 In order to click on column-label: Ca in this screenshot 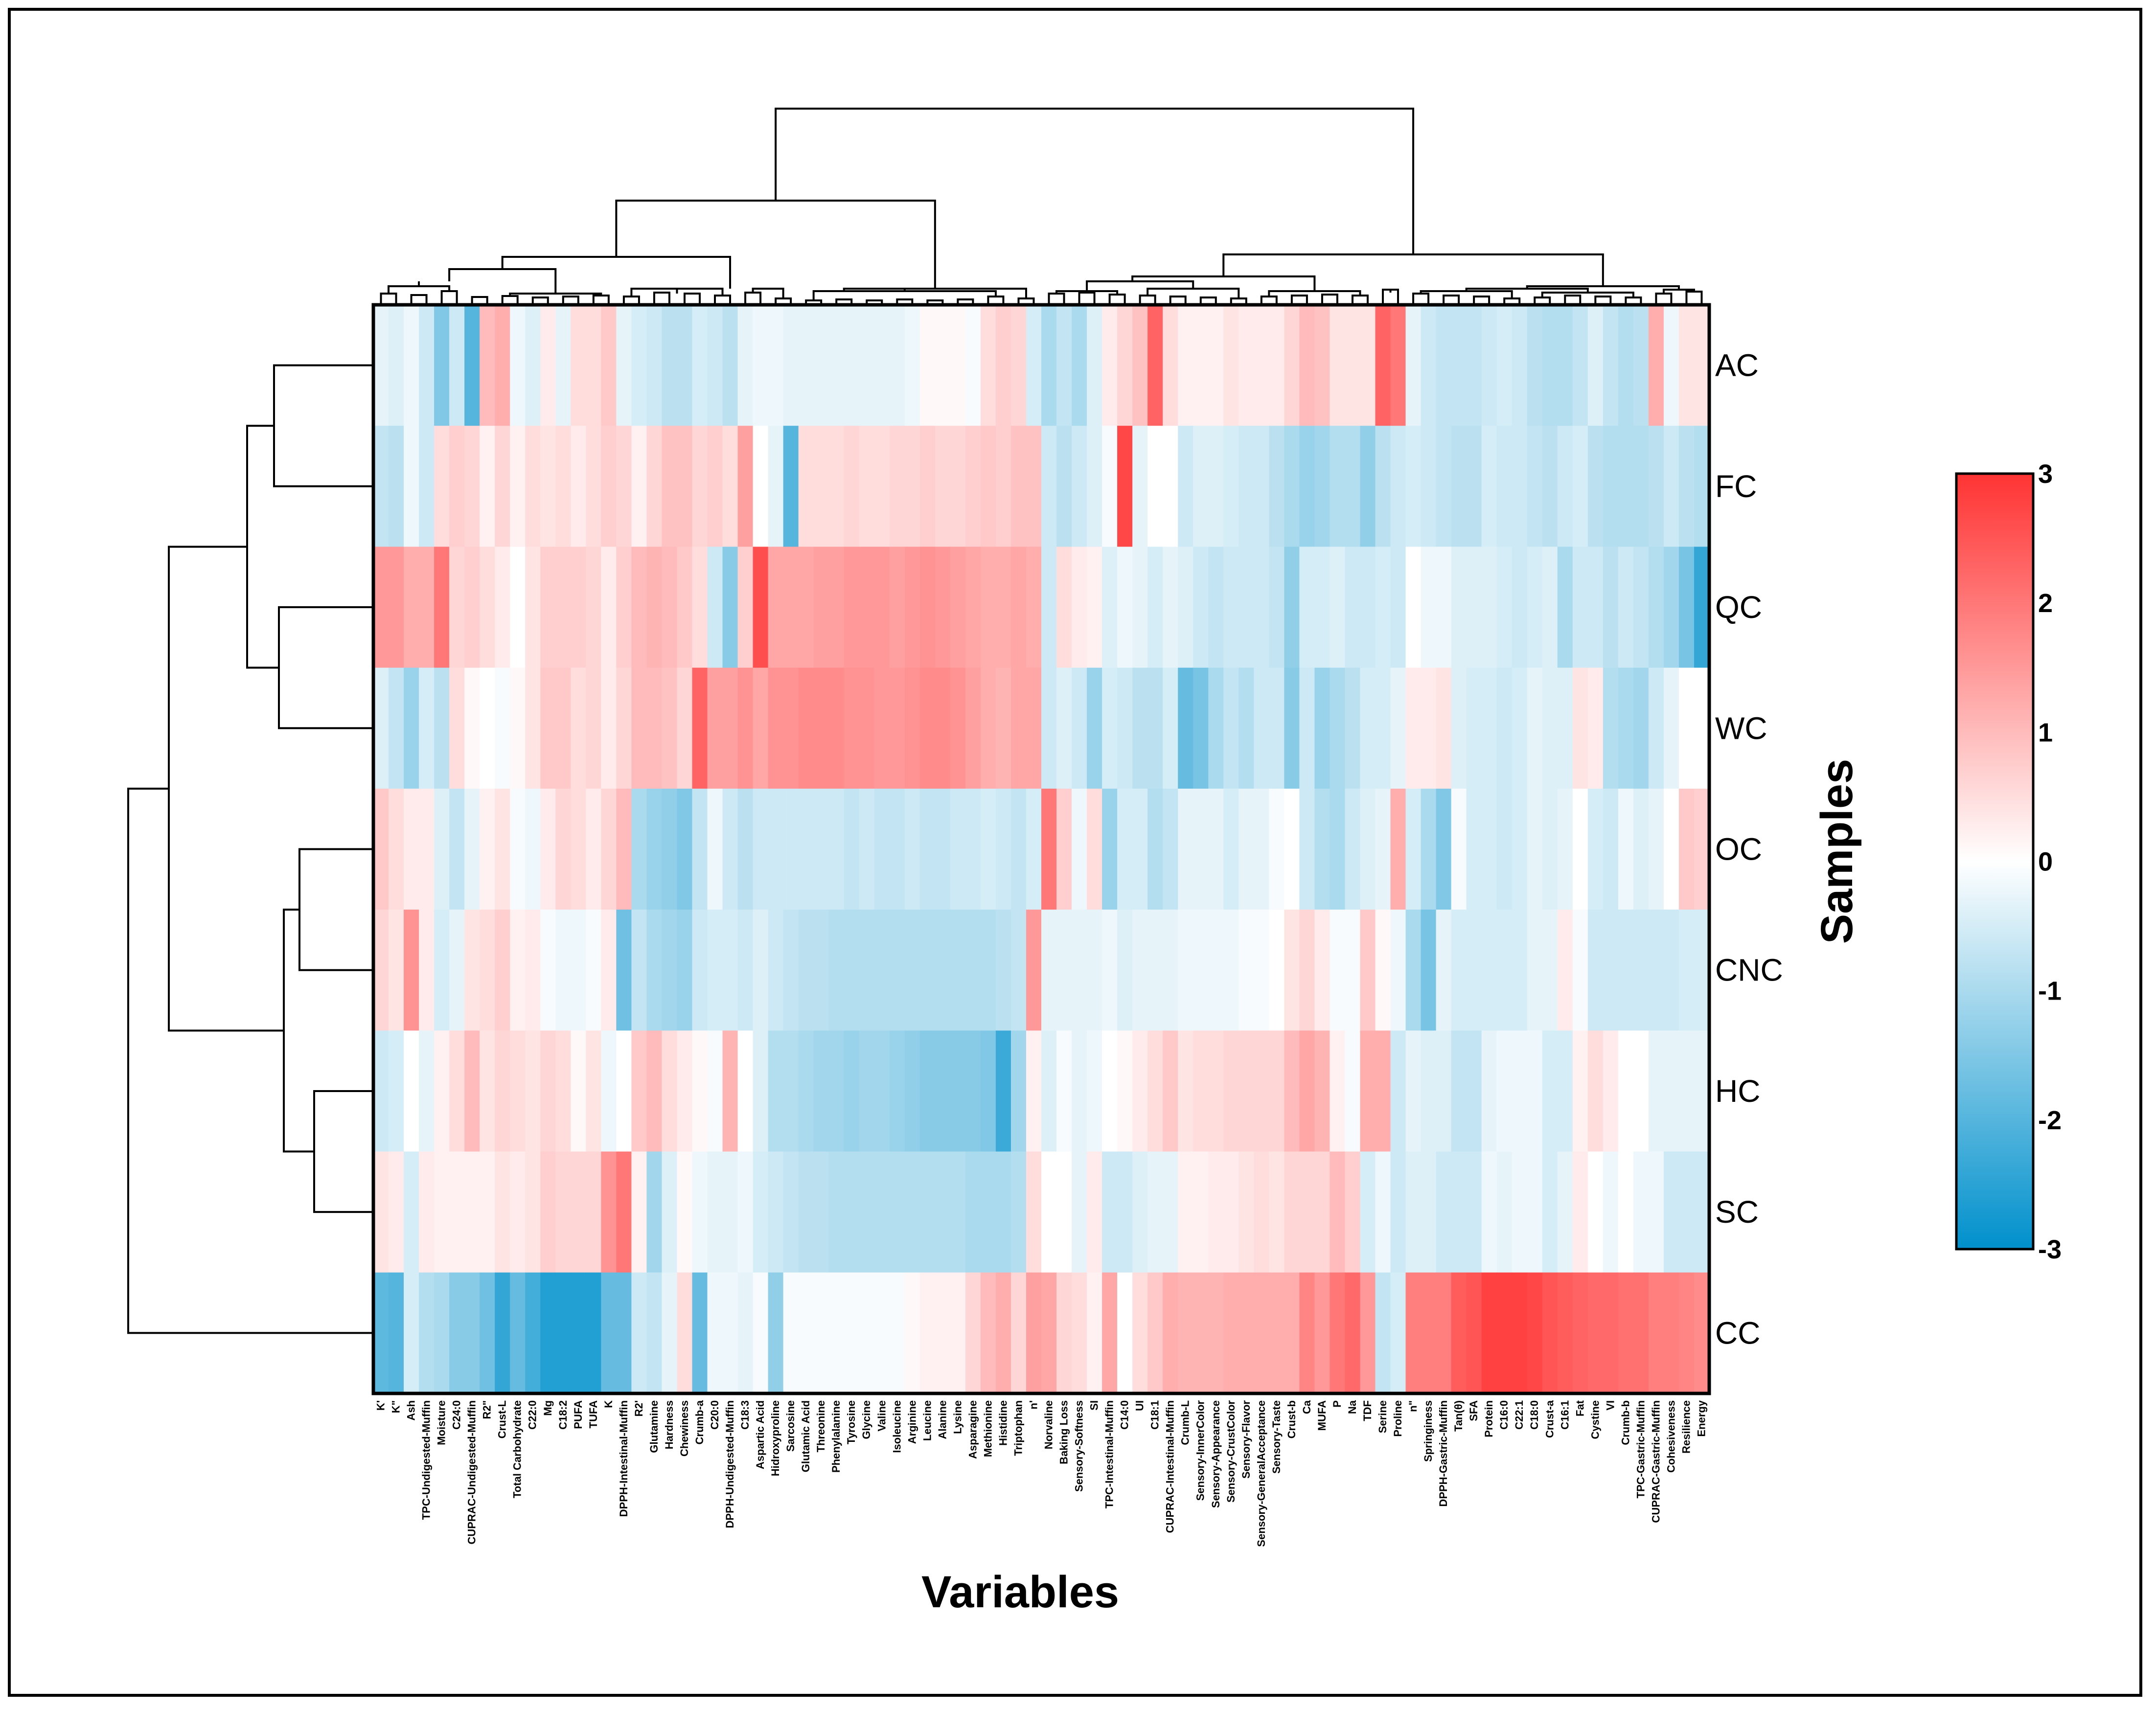, I will do `click(1307, 1407)`.